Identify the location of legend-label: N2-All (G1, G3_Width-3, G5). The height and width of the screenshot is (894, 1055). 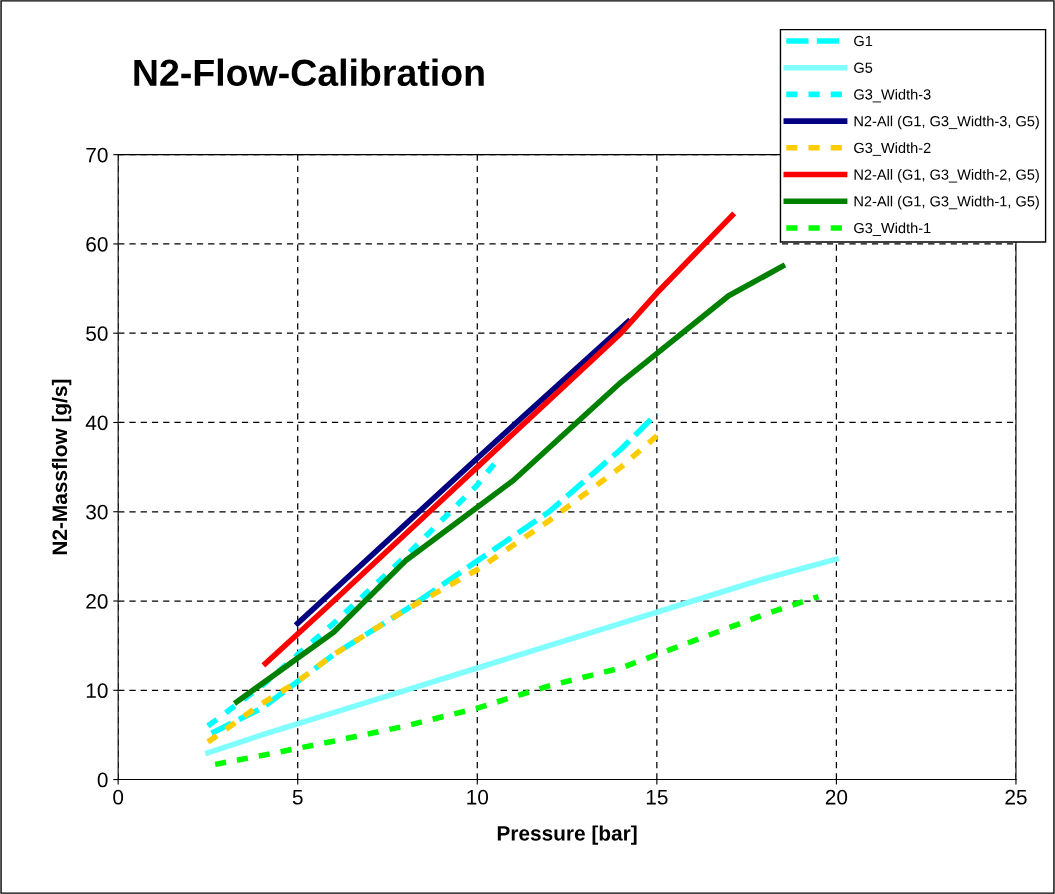
(946, 122).